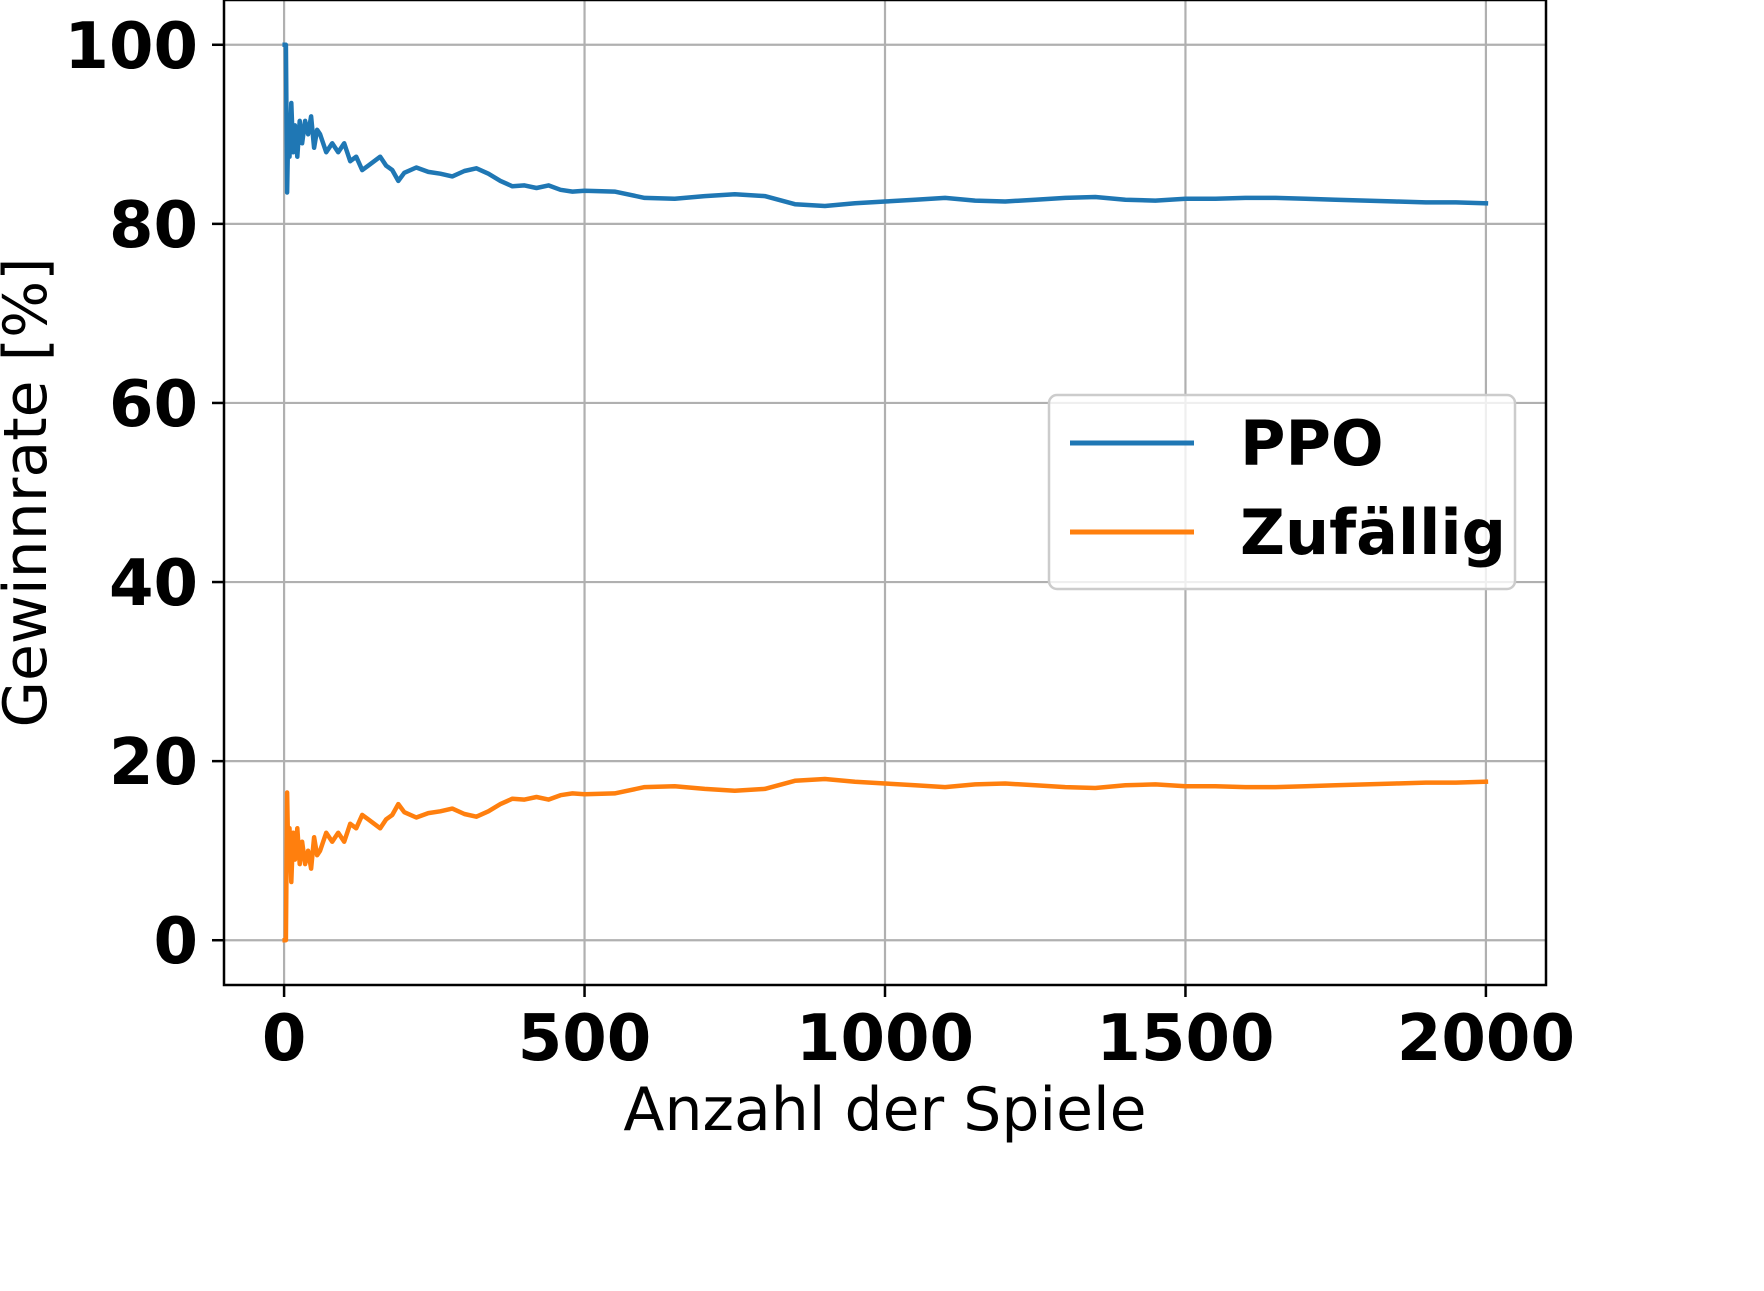 The height and width of the screenshot is (1291, 1764). I want to click on y-tick-label: 60, so click(153, 405).